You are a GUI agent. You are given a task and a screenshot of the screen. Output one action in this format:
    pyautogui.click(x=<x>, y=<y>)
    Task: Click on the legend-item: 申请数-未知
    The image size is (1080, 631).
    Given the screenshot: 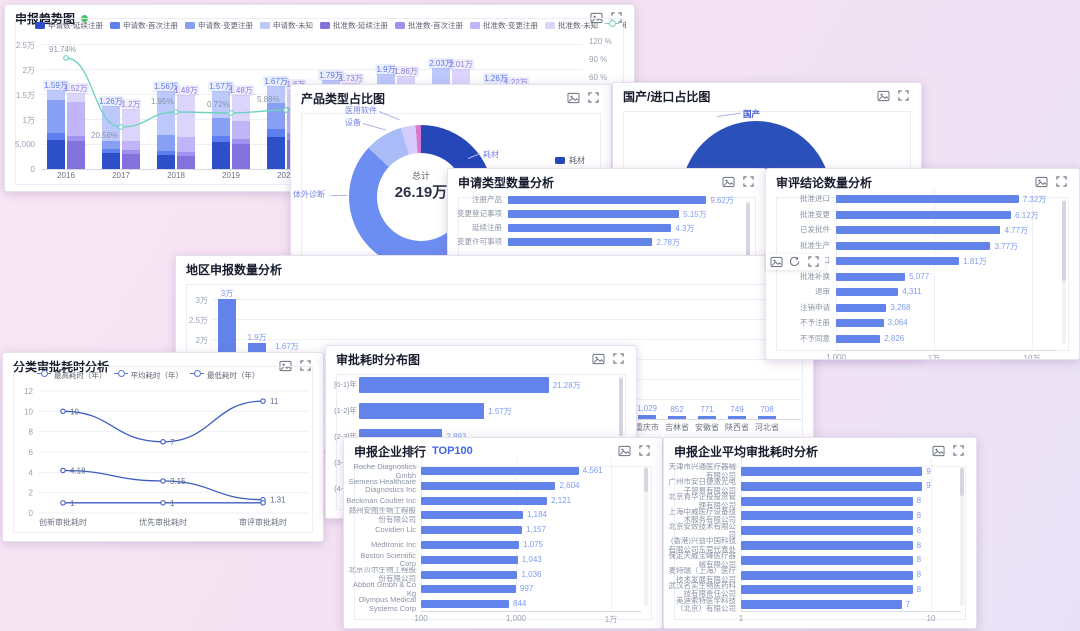 What is the action you would take?
    pyautogui.click(x=286, y=25)
    